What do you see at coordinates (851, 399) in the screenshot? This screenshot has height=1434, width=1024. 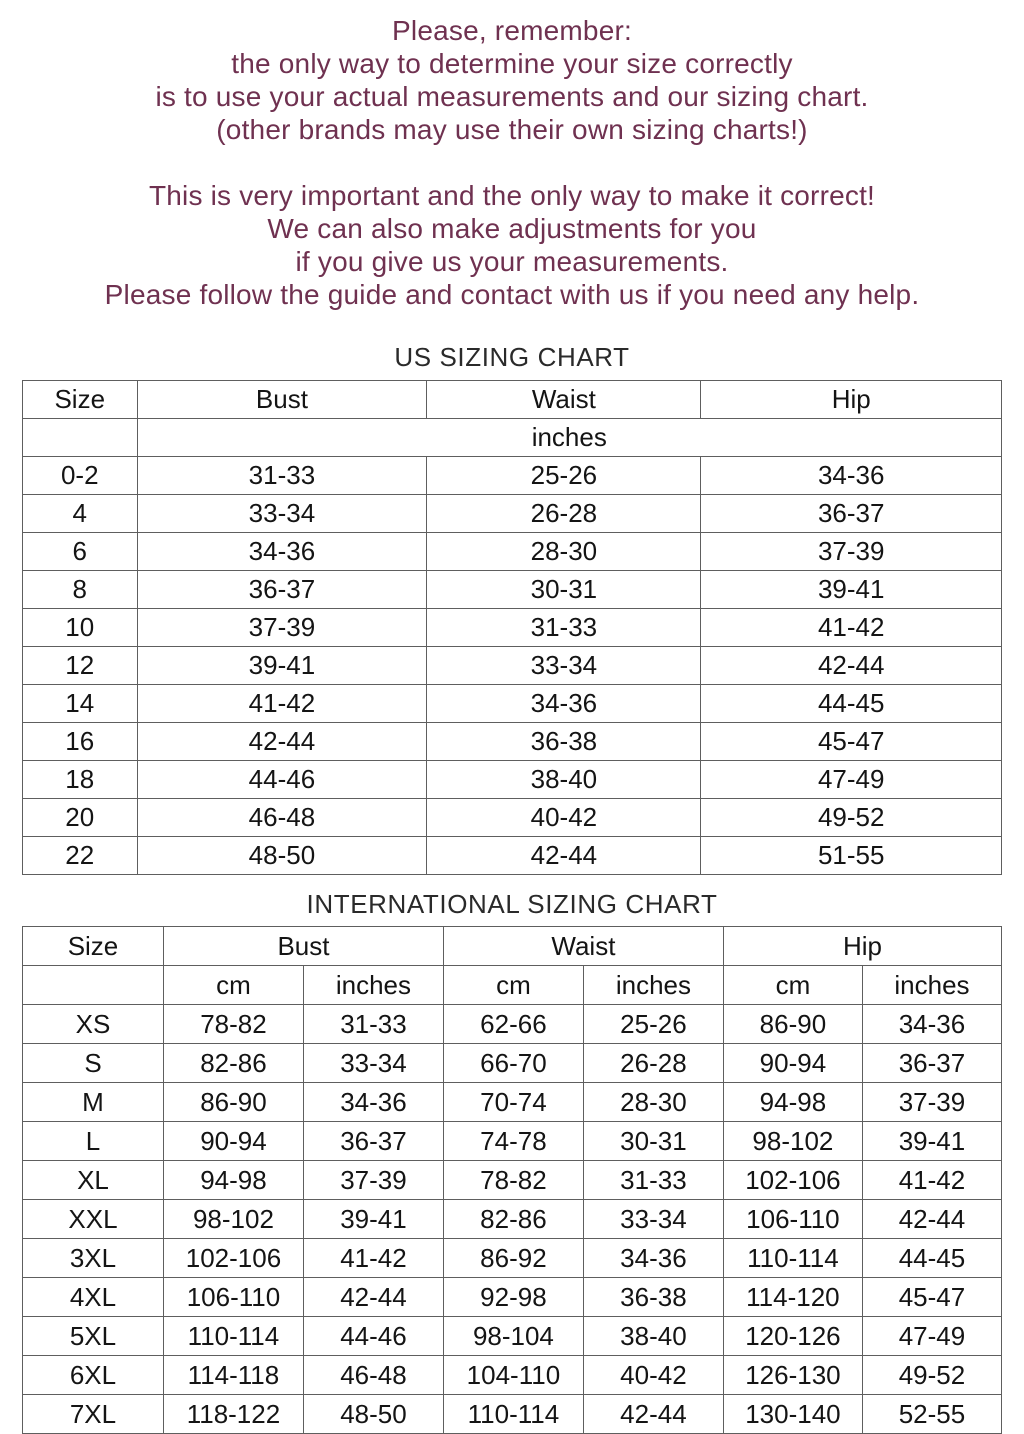 I see `us-col-header-hip: Hip` at bounding box center [851, 399].